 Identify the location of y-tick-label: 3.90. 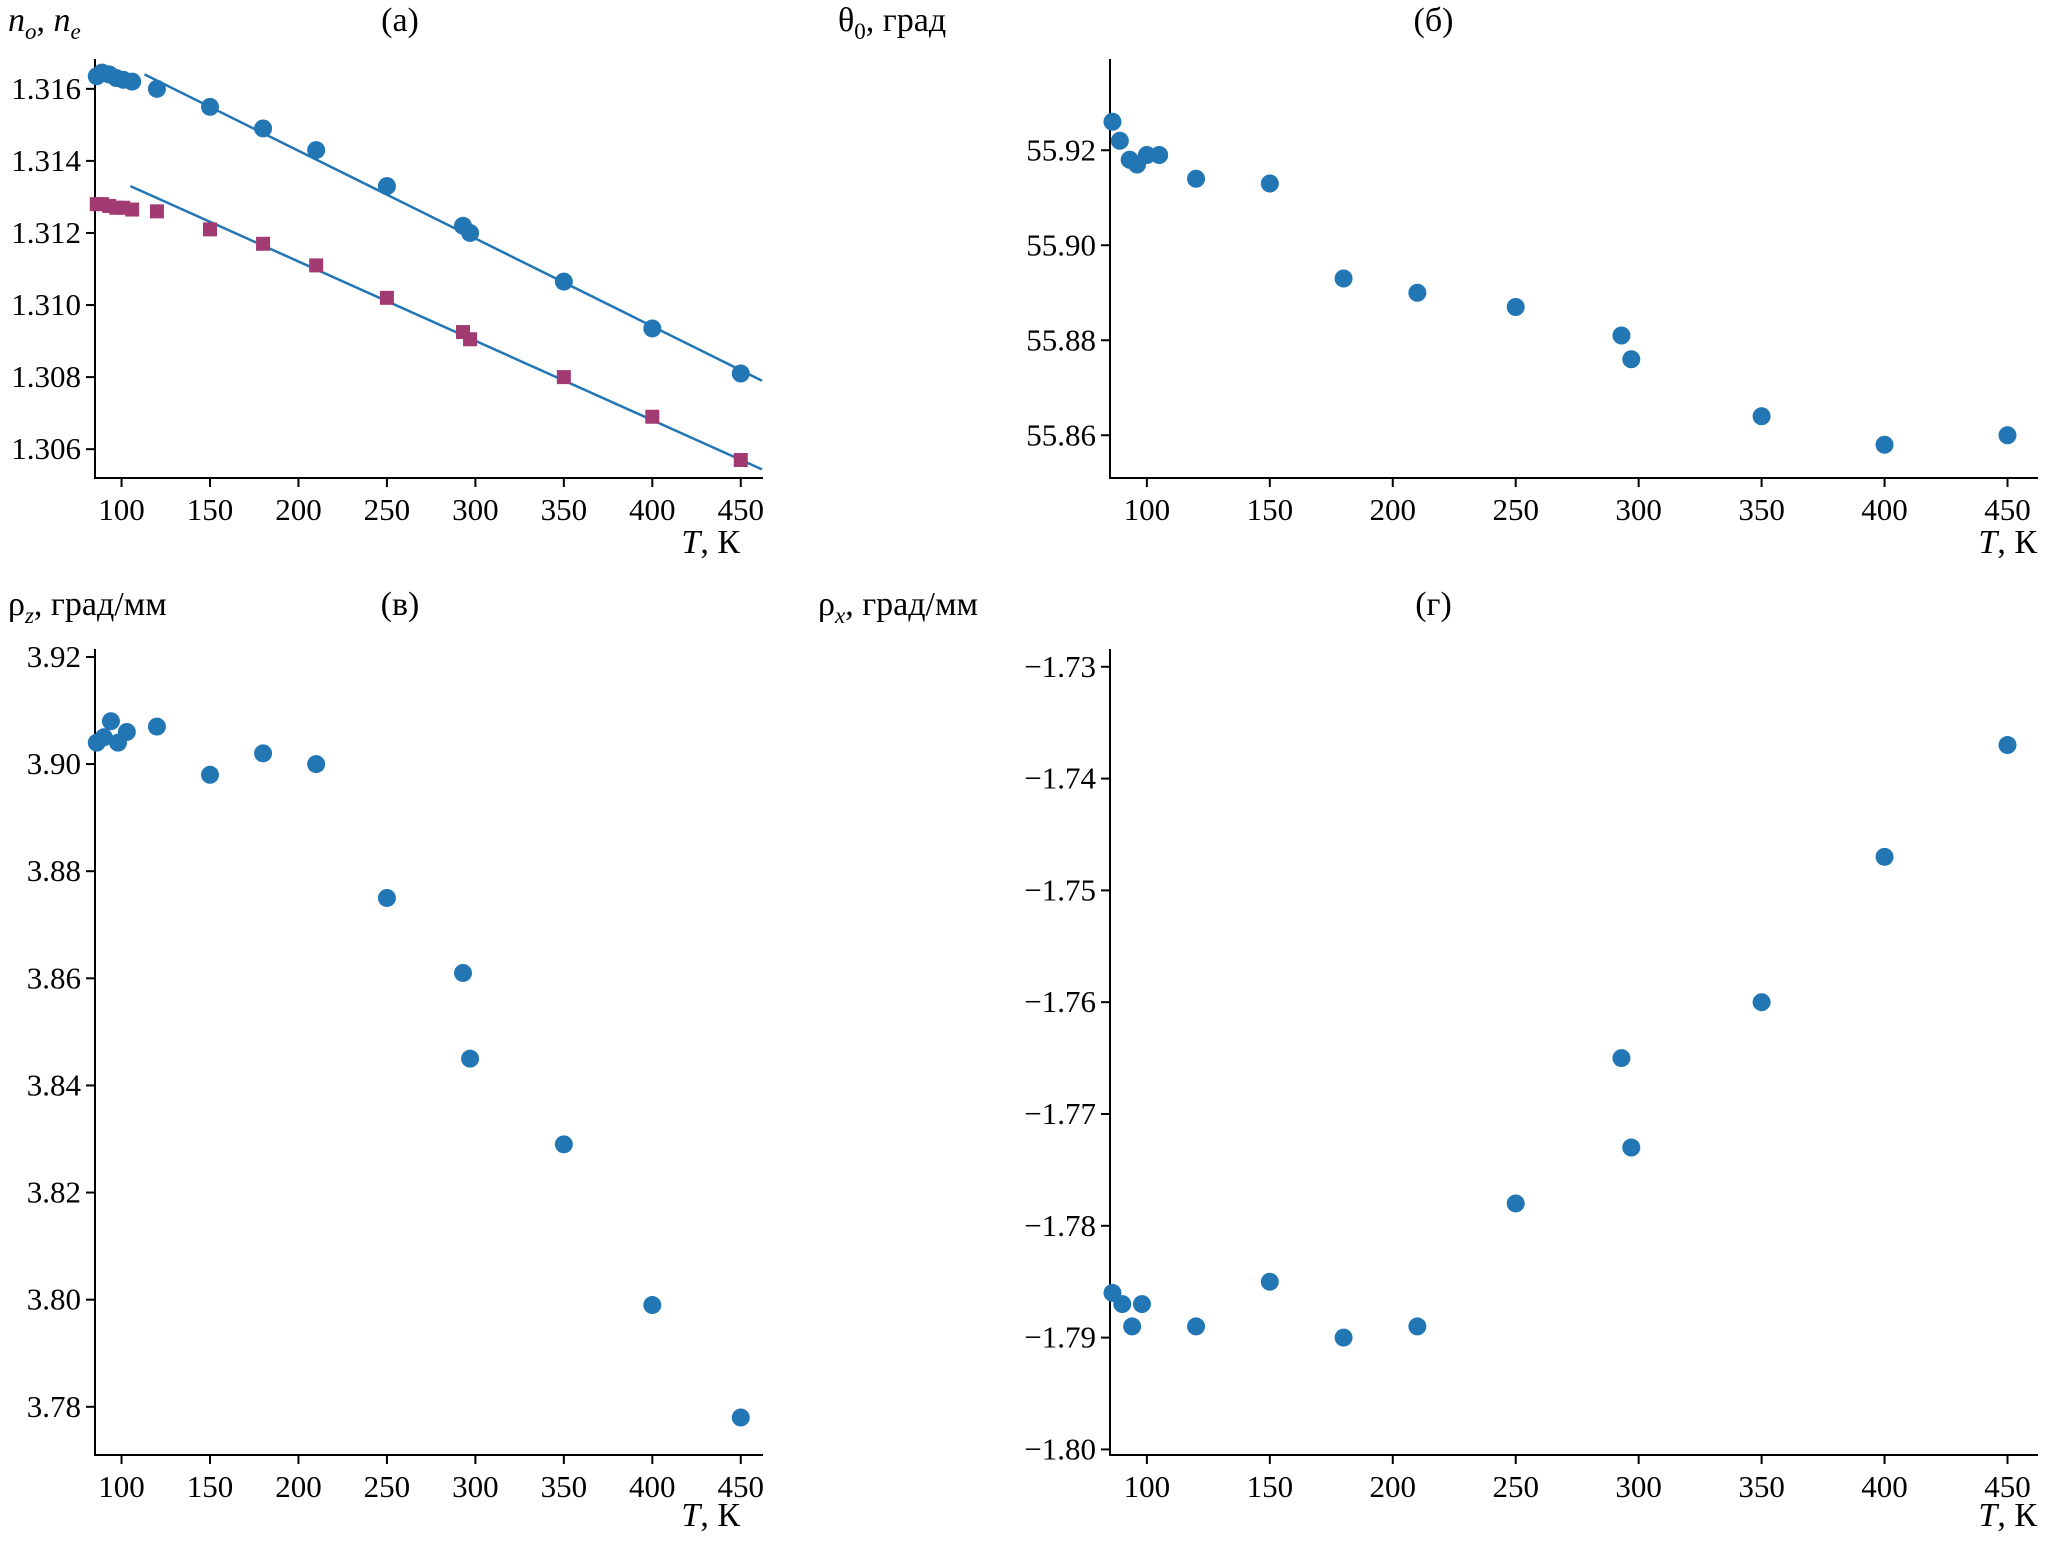
(54, 763).